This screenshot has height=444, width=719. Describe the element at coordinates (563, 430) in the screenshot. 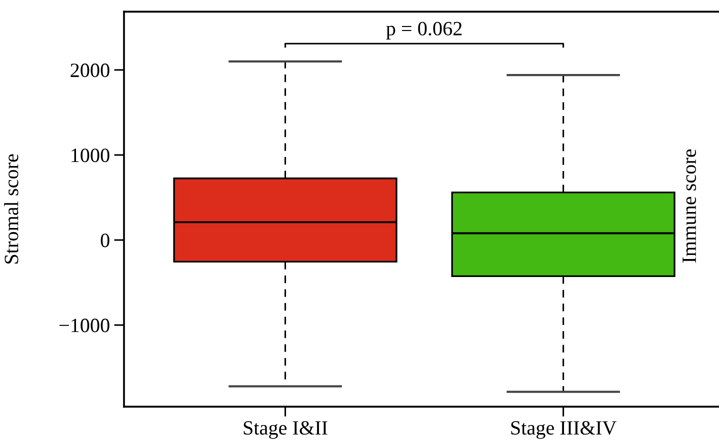

I see `x-tick-label: Stage III&IV` at that location.